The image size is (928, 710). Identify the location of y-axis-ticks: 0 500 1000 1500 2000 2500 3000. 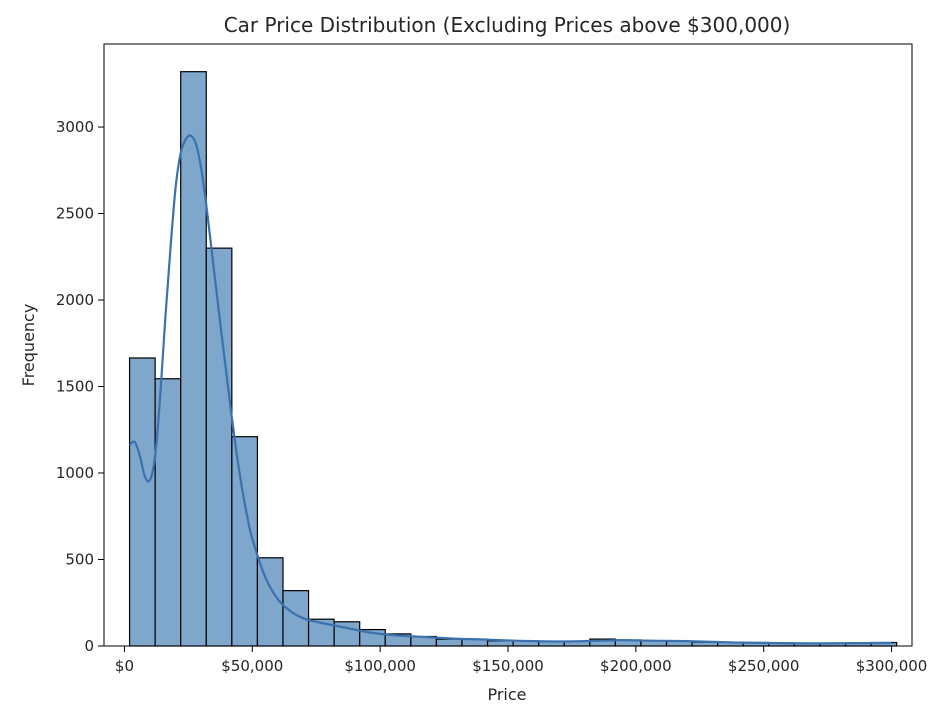
(80, 386).